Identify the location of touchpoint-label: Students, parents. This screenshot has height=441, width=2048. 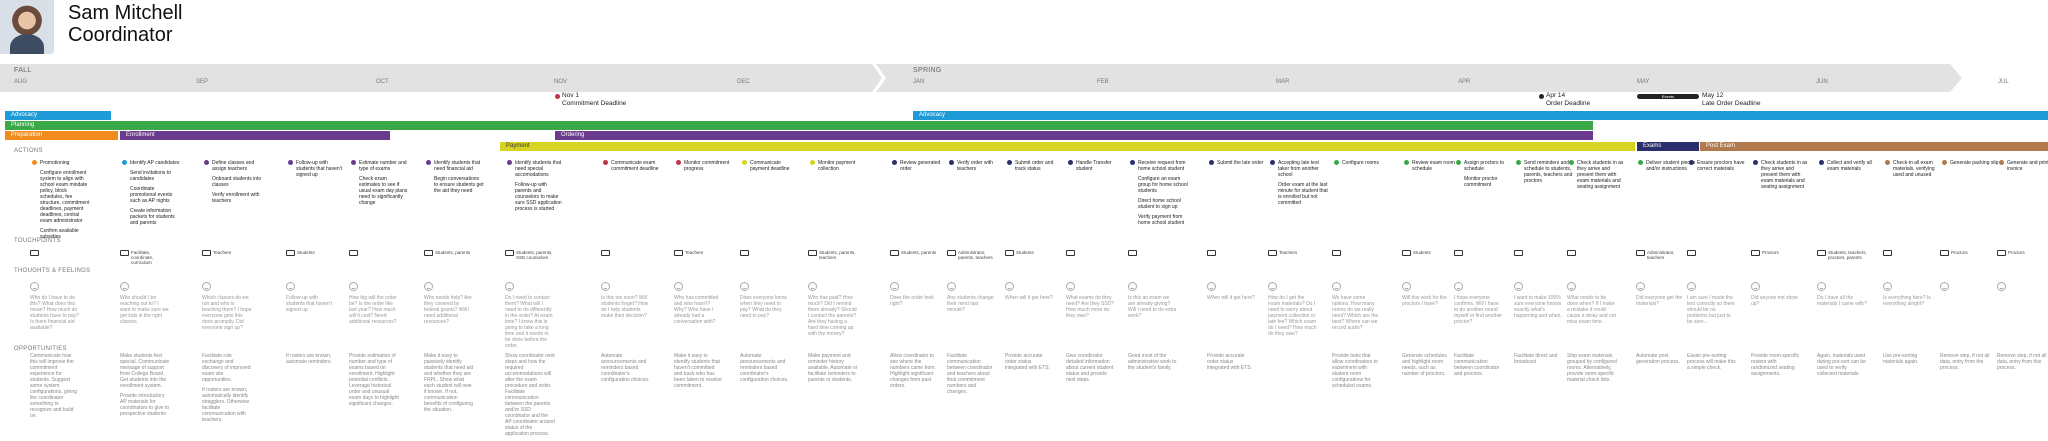
(919, 252).